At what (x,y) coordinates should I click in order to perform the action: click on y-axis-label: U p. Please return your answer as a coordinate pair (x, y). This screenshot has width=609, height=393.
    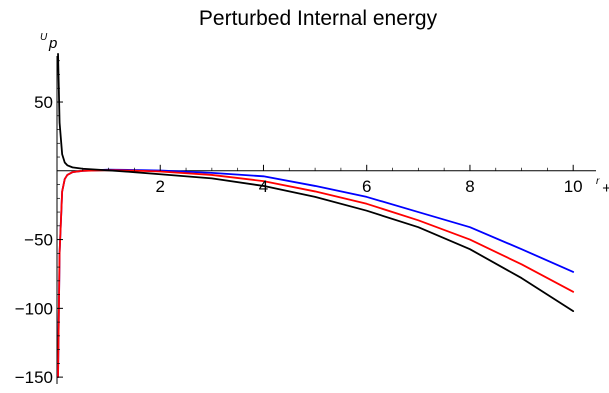
    Looking at the image, I should click on (48, 42).